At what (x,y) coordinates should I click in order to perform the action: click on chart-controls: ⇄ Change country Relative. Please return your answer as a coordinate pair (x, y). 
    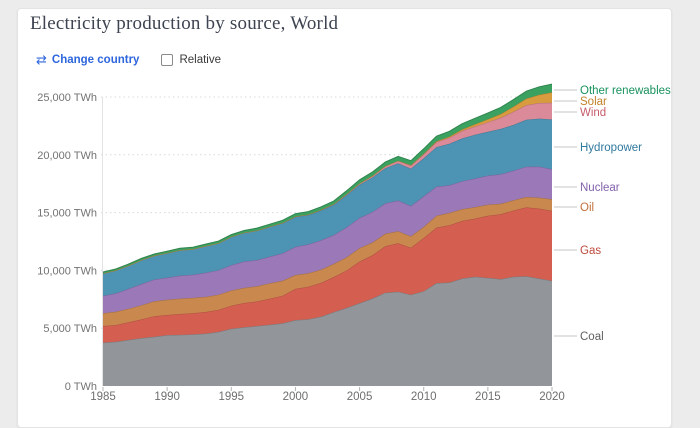
    Looking at the image, I should click on (128, 59).